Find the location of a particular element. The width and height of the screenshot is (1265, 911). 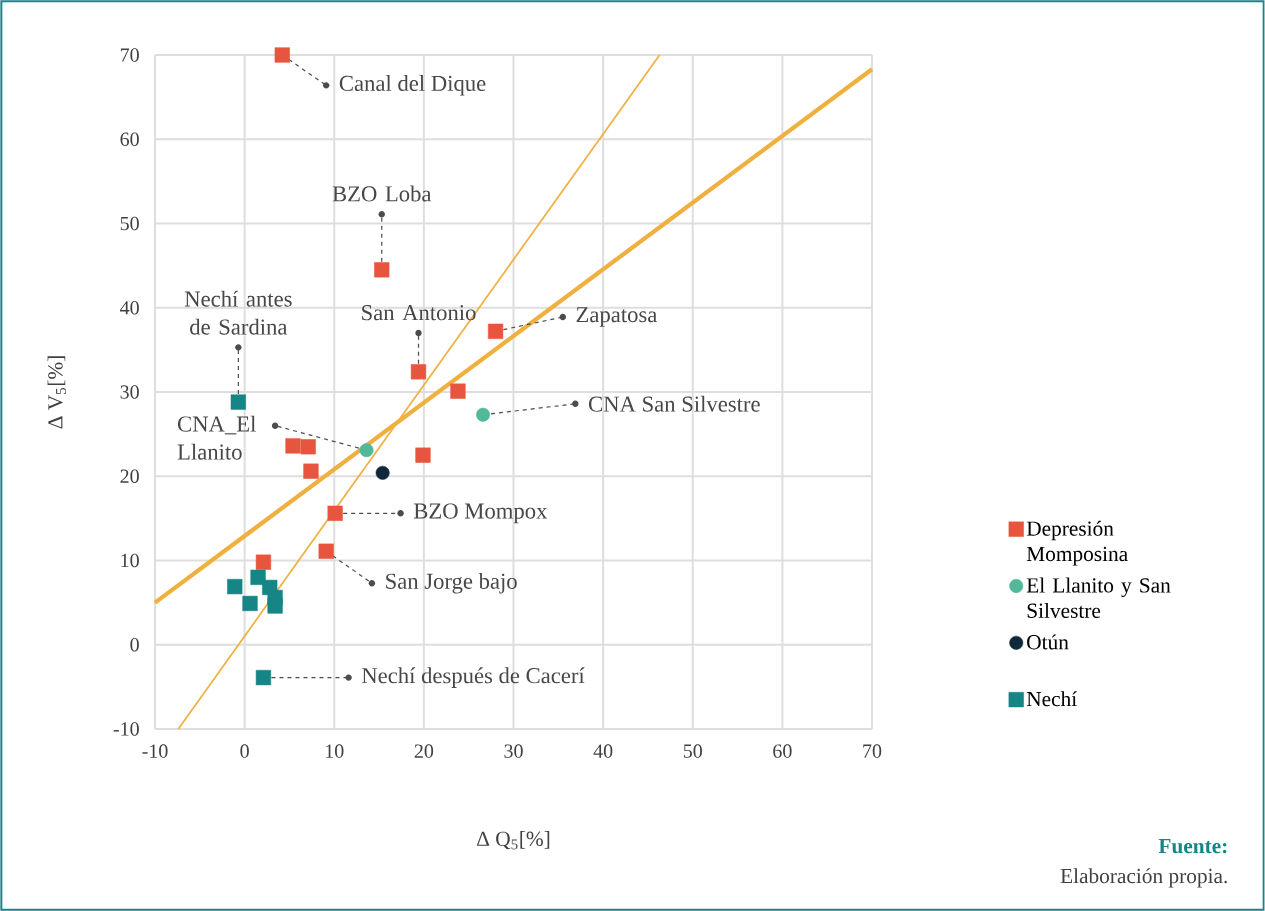

text: Elaboración propia. is located at coordinates (1143, 878).